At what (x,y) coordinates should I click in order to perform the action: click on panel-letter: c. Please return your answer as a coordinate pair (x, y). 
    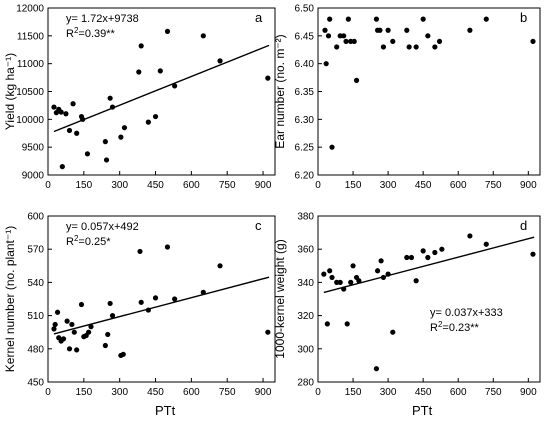
    Looking at the image, I should click on (258, 225).